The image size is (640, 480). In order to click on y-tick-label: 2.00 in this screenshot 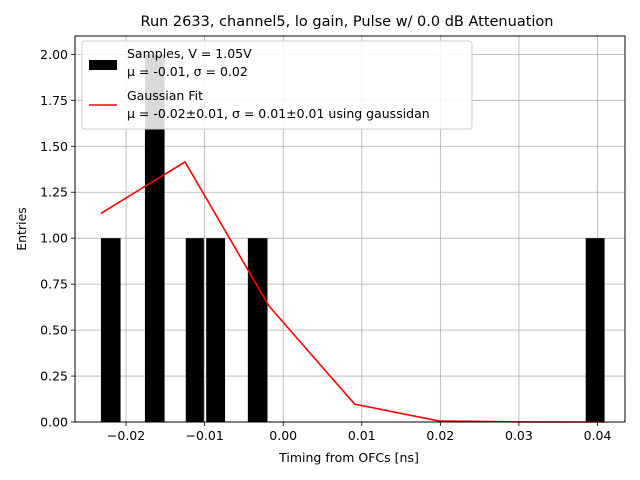, I will do `click(54, 54)`.